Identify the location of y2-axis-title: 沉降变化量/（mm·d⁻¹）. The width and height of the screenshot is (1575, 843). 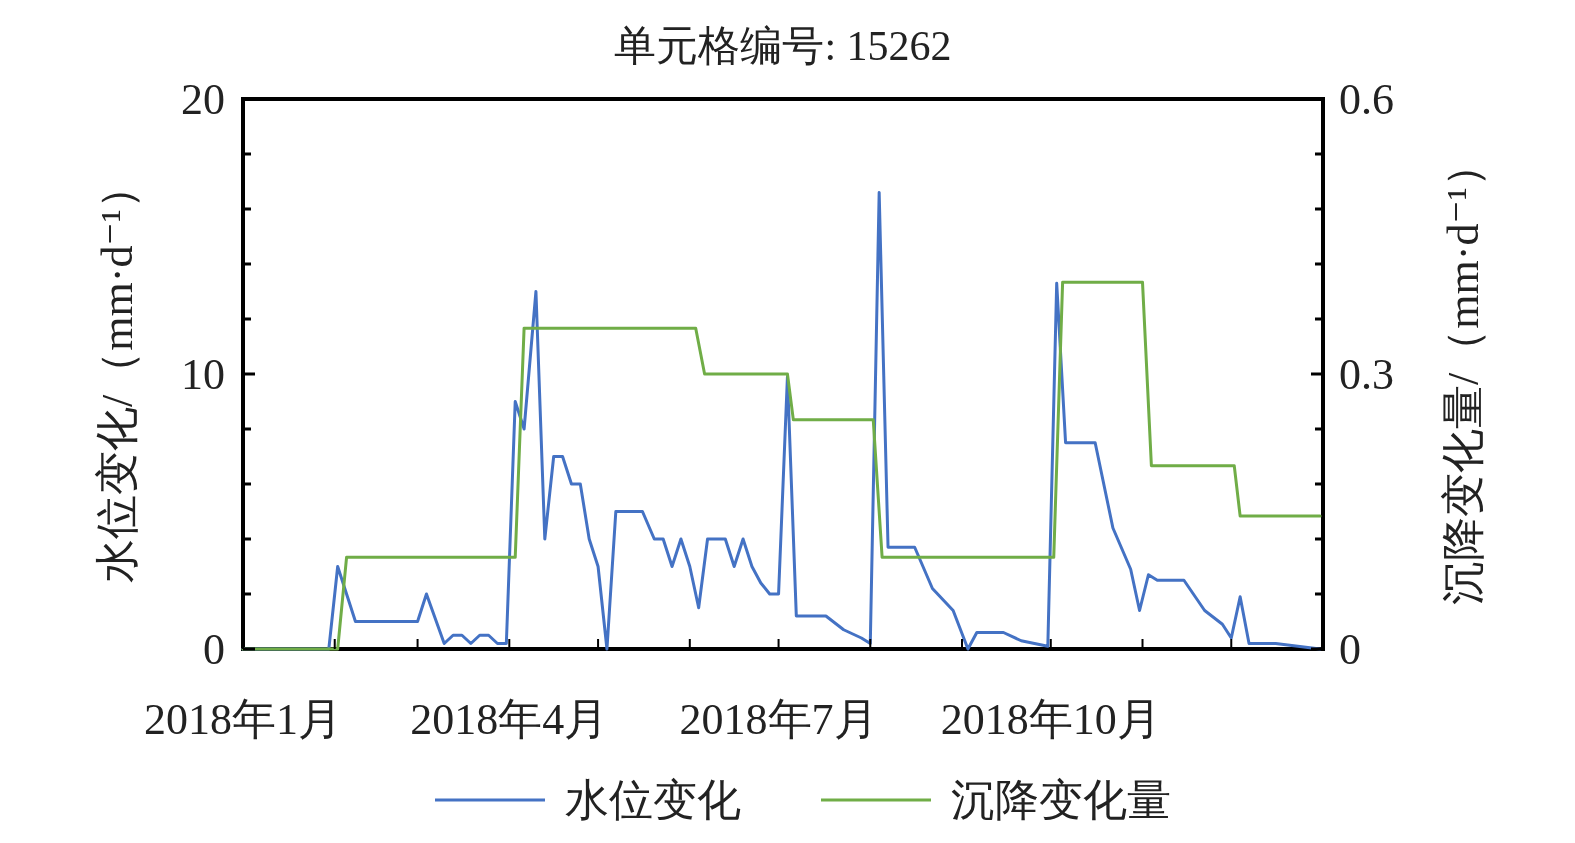
(1463, 374).